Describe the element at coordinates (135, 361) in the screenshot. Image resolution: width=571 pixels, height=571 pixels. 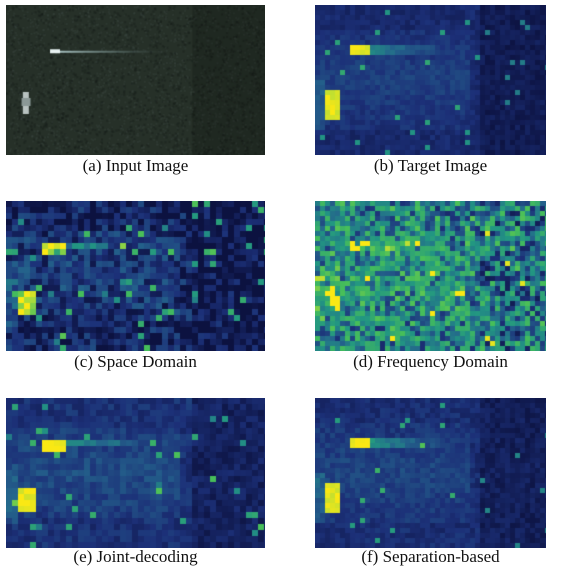
I see `caption-space-domain: (c) Space Domain` at that location.